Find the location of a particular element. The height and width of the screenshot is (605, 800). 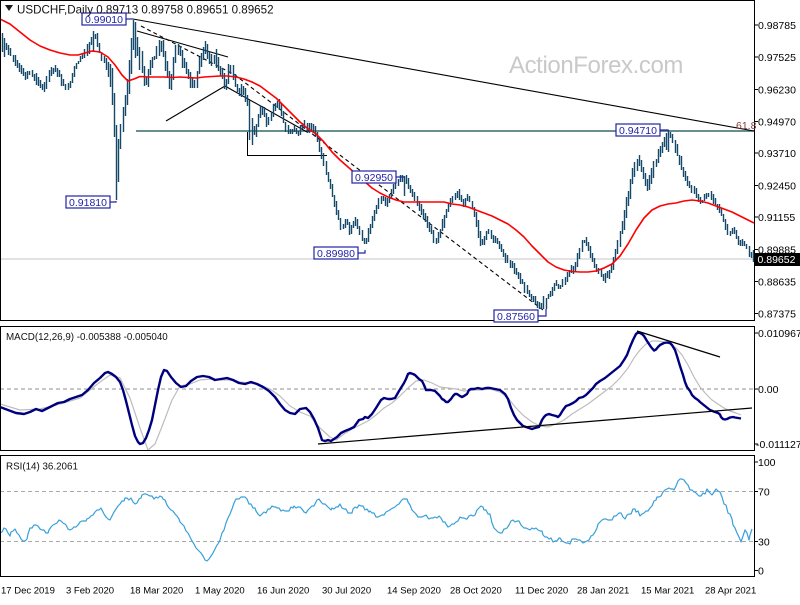

svg-text: 28 Apr 2021 is located at coordinates (730, 591).